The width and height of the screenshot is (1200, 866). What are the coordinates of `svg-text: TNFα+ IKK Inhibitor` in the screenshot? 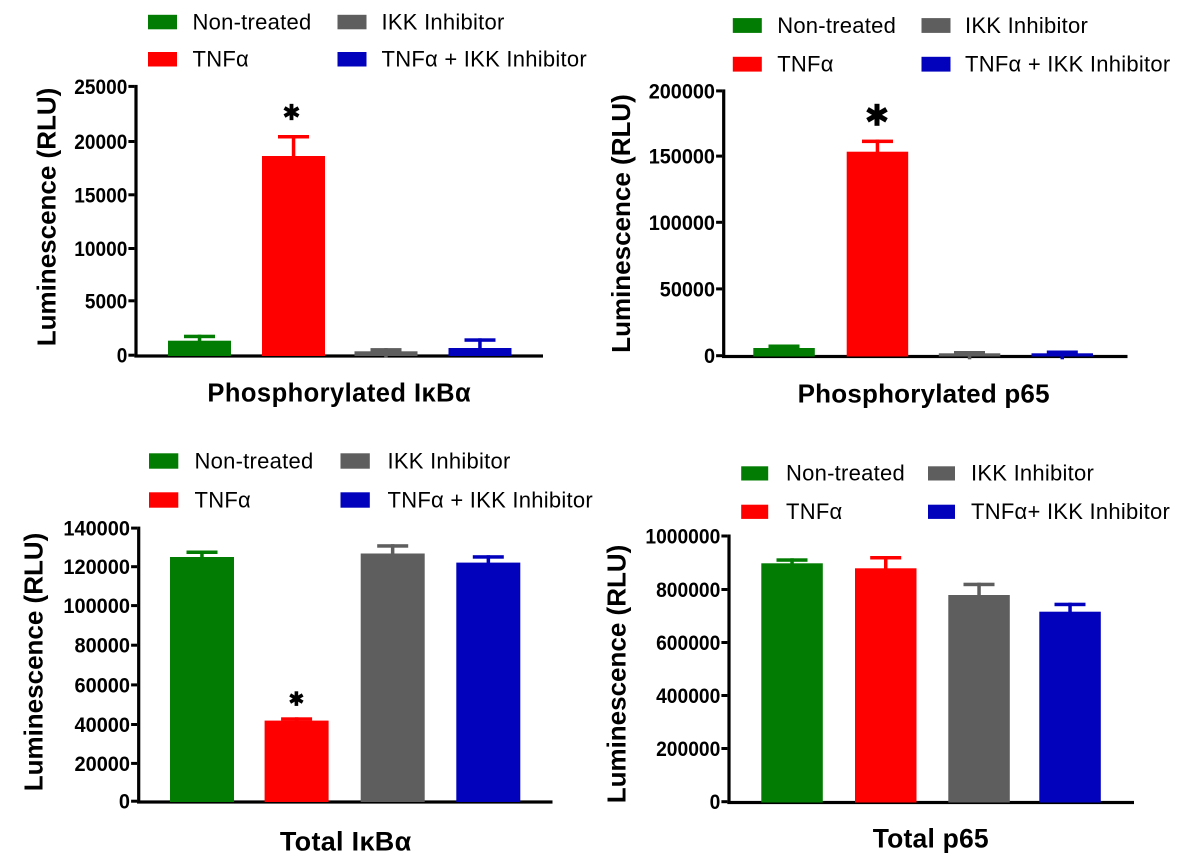 It's located at (1070, 511).